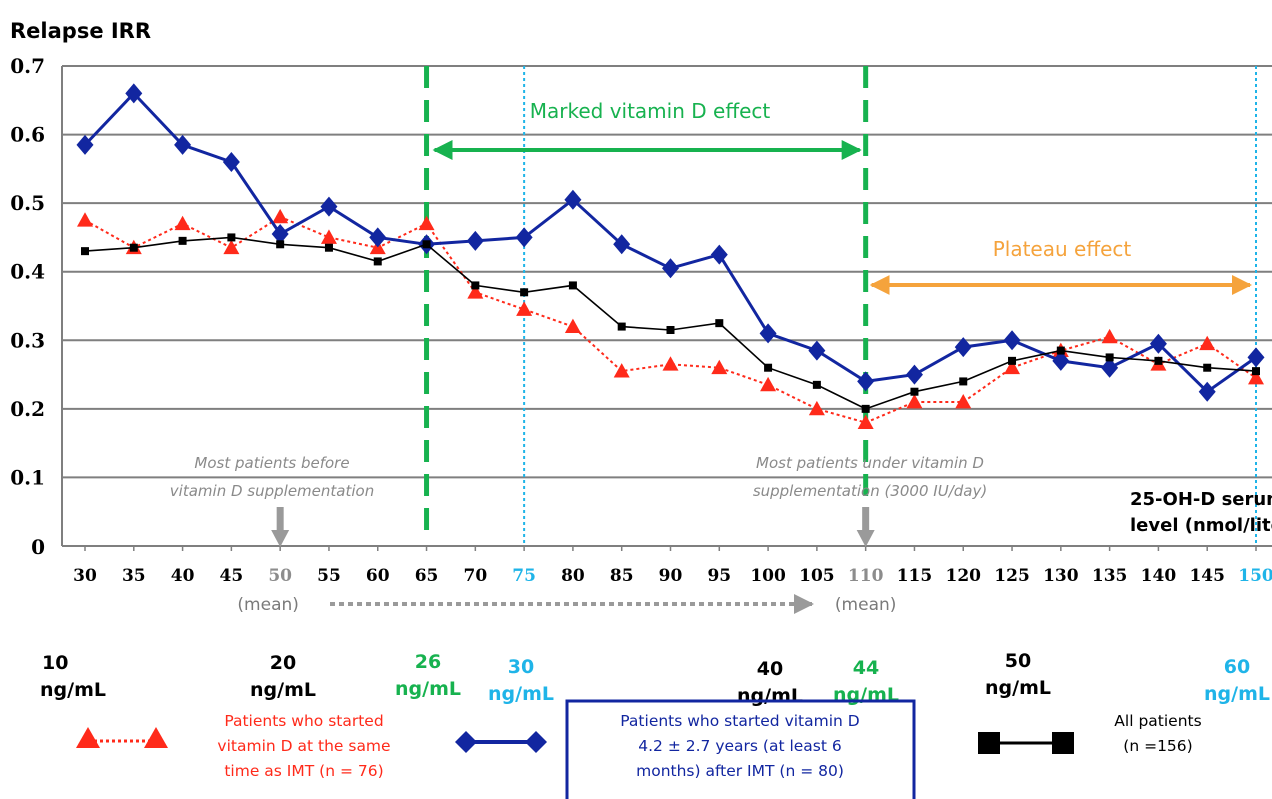 The width and height of the screenshot is (1272, 799). I want to click on mean-label-right: (mean), so click(865, 605).